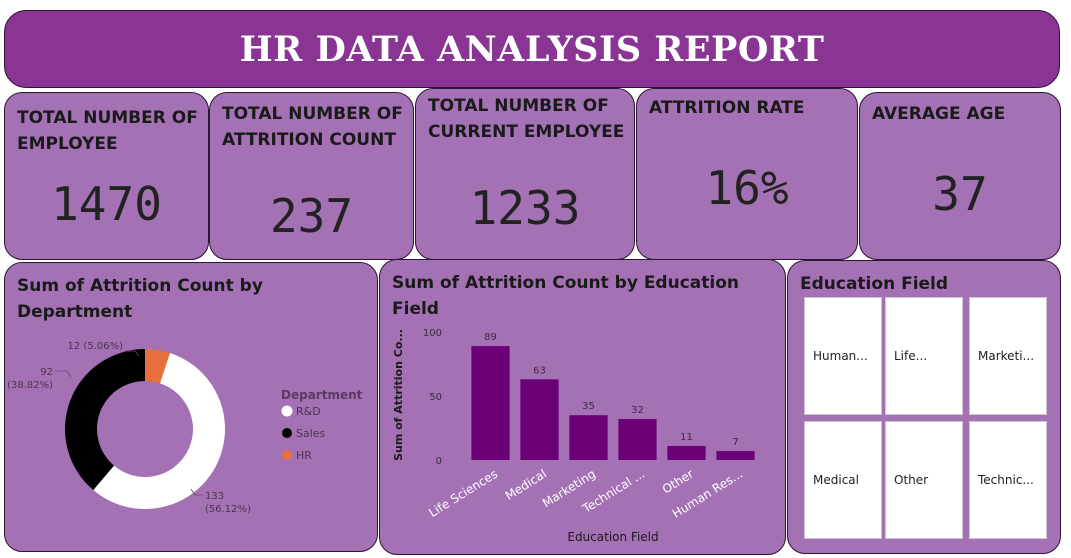 This screenshot has width=1071, height=558. Describe the element at coordinates (158, 366) in the screenshot. I see `donut-slice-hr` at that location.